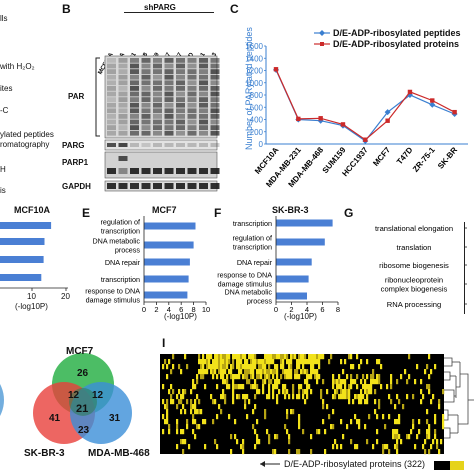 Image resolution: width=474 pixels, height=474 pixels. Describe the element at coordinates (31, 296) in the screenshot. I see `tick-label: 10` at that location.